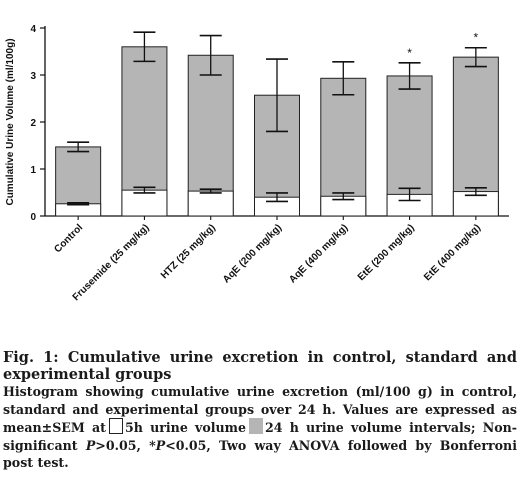 This screenshot has width=520, height=493. Describe the element at coordinates (160, 445) in the screenshot. I see `p-symbol-2: P` at that location.